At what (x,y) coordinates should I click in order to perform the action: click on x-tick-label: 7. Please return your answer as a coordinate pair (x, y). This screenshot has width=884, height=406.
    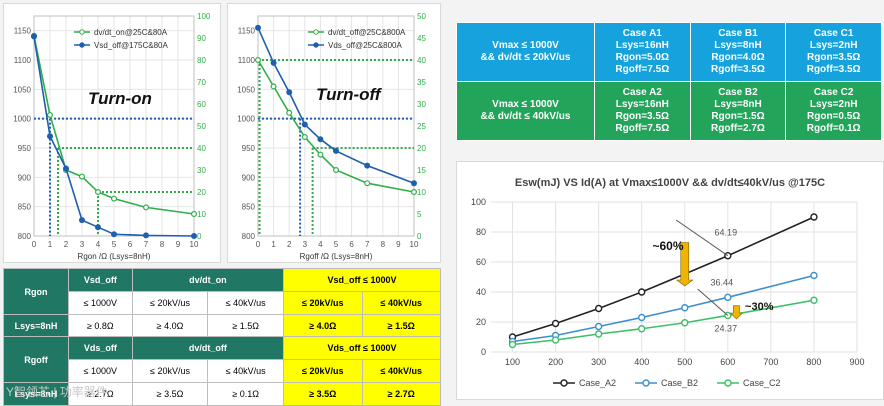
    Looking at the image, I should click on (367, 244).